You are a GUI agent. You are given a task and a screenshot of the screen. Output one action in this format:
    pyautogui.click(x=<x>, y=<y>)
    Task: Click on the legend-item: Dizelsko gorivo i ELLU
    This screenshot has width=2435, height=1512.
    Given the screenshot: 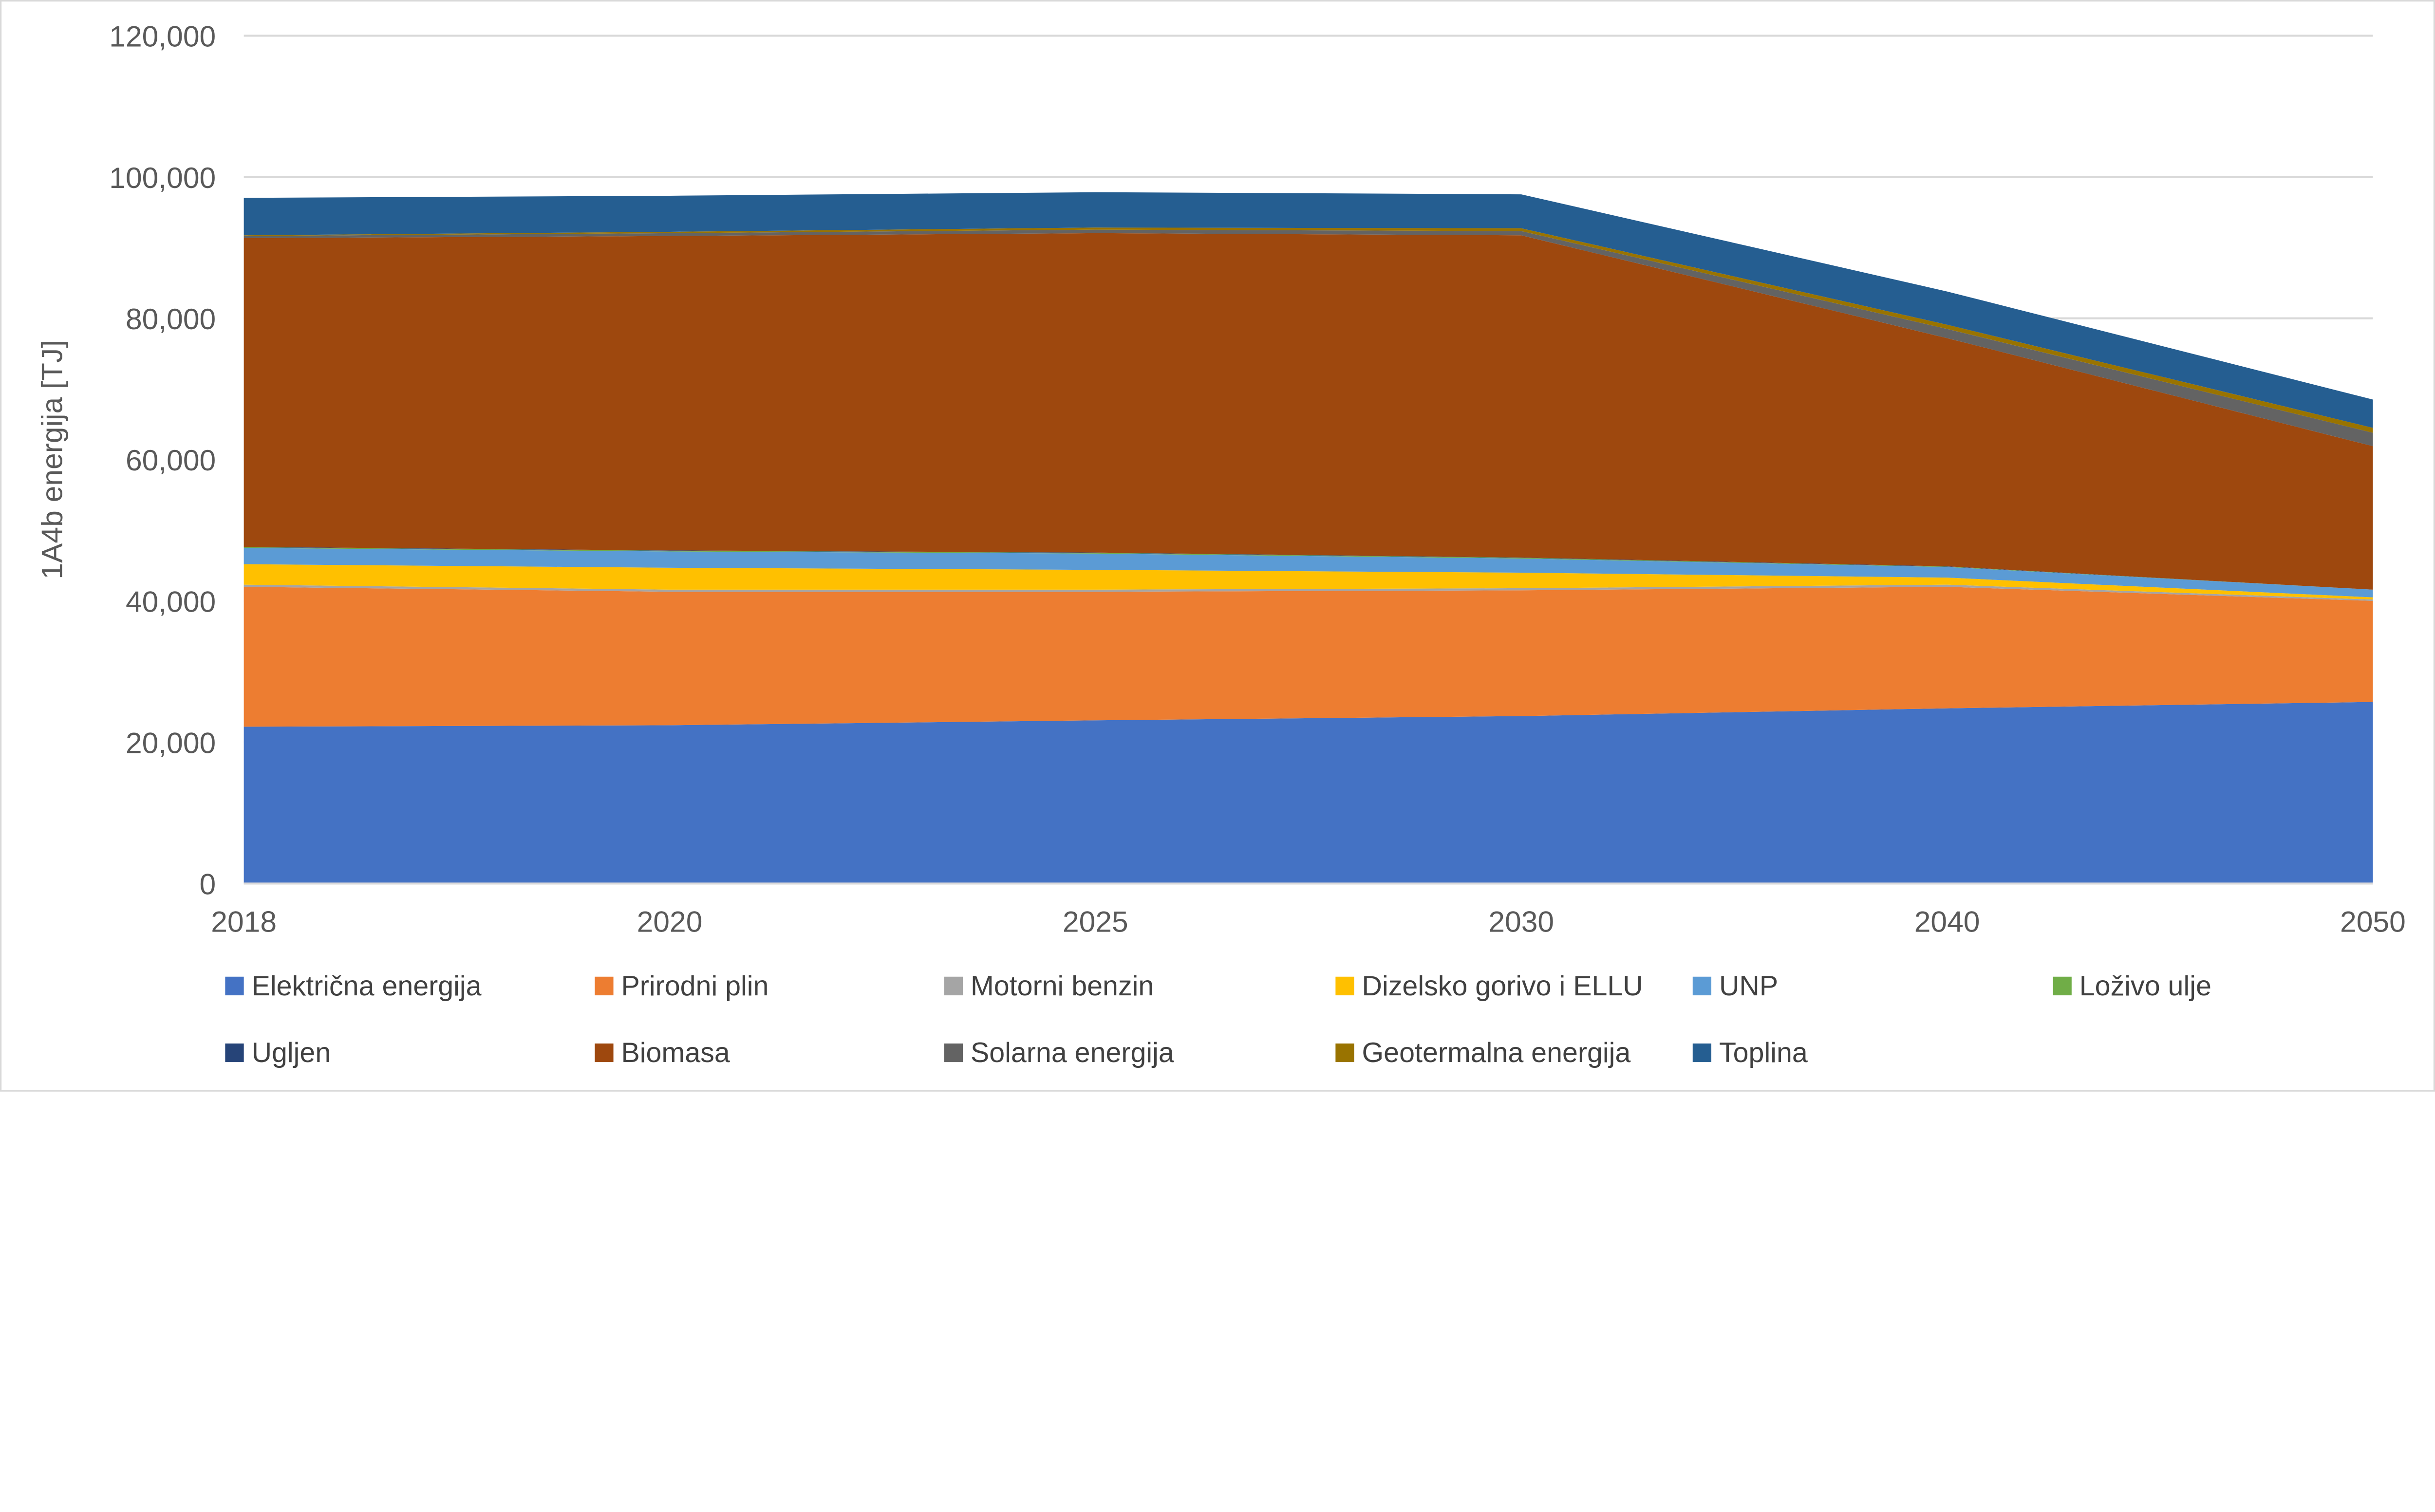 What is the action you would take?
    pyautogui.click(x=1489, y=986)
    